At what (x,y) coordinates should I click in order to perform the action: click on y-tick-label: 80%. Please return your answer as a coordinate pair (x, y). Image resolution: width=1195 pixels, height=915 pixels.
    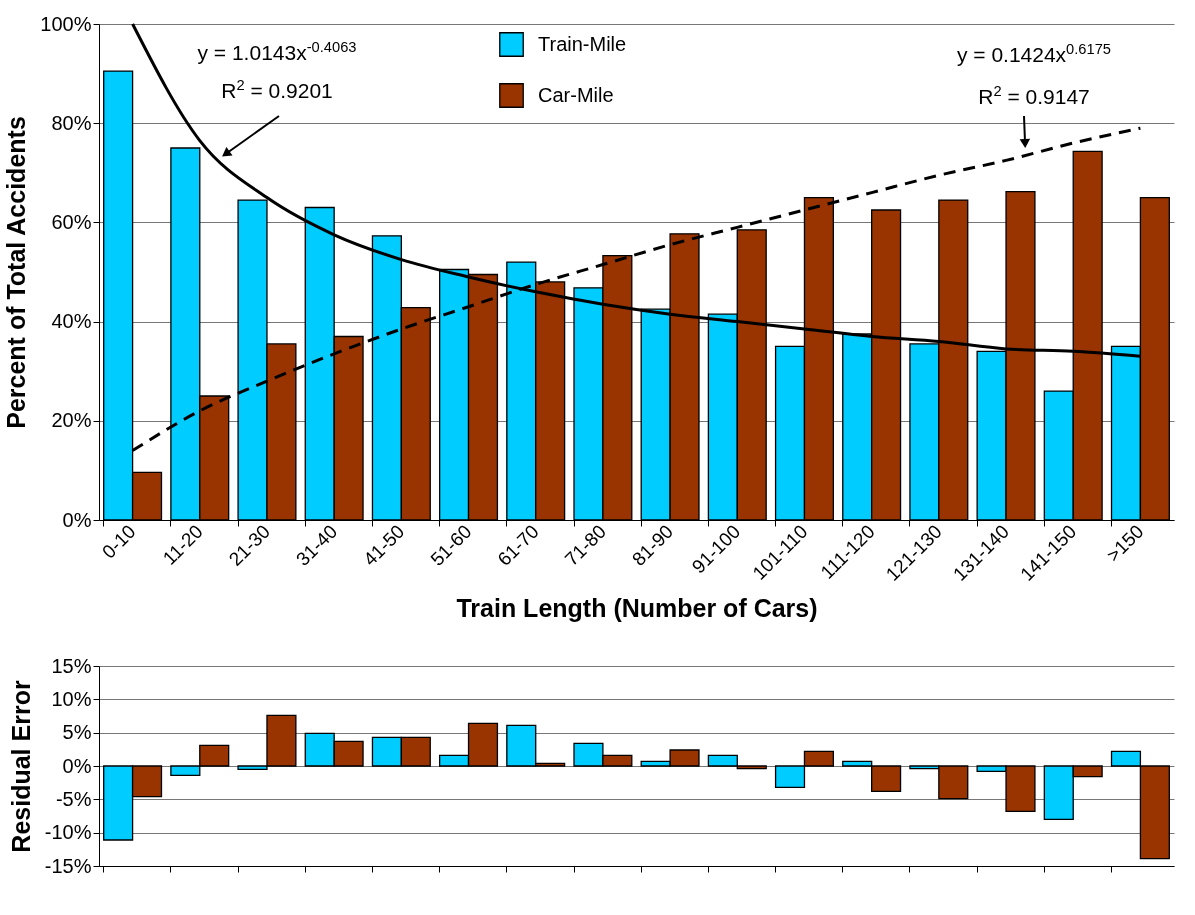
    Looking at the image, I should click on (71, 122).